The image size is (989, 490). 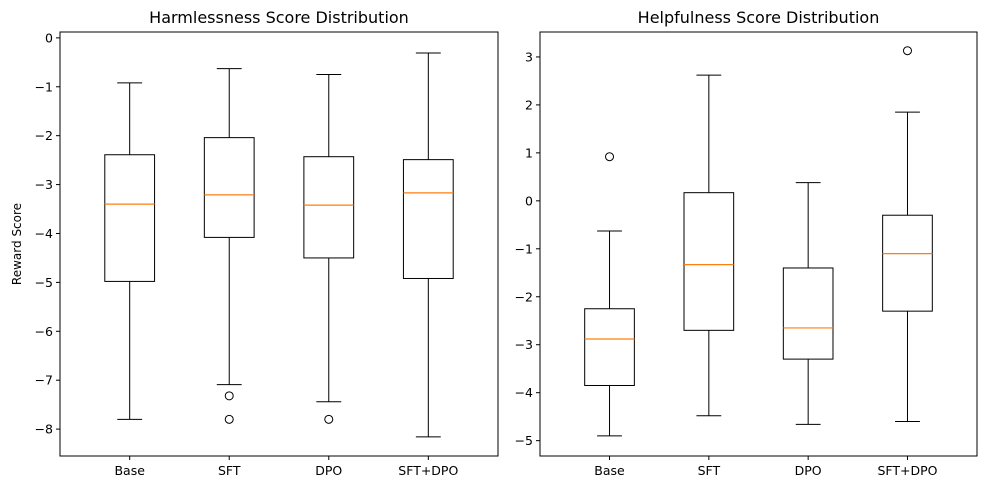 What do you see at coordinates (44, 429) in the screenshot?
I see `y-tick-label: −8` at bounding box center [44, 429].